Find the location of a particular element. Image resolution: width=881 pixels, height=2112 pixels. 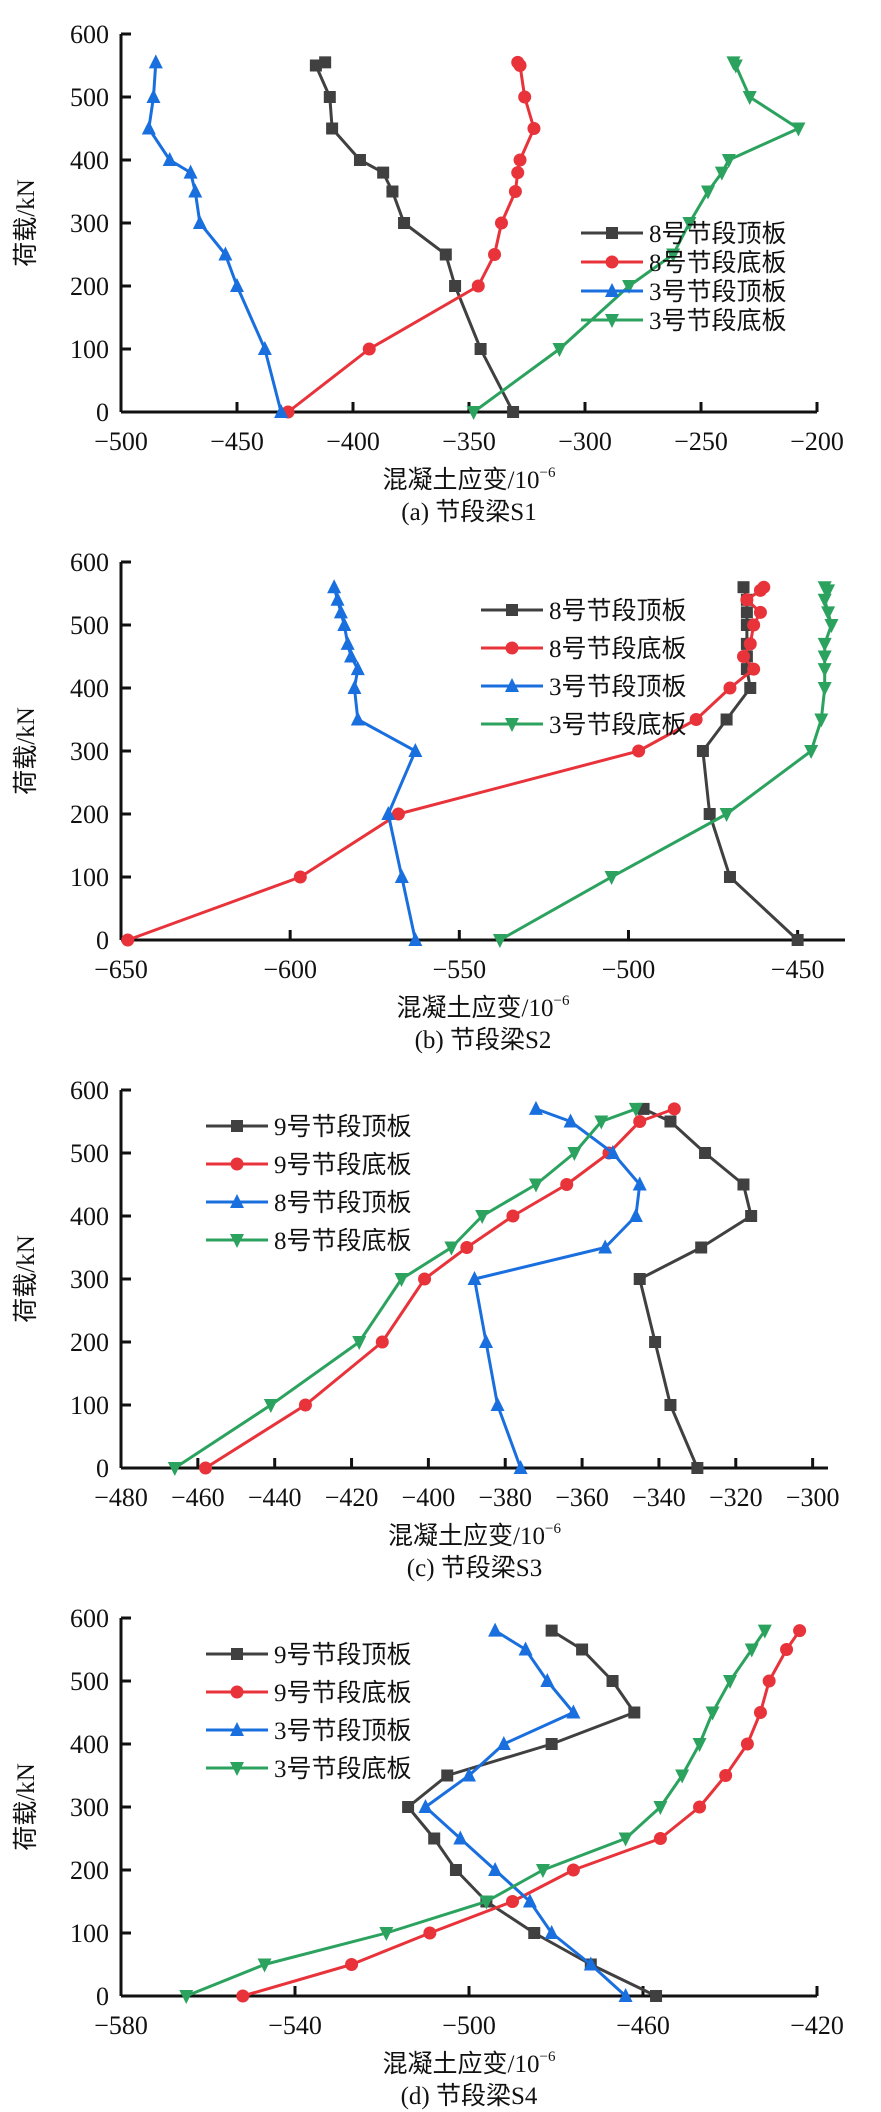

x-tick-label: −500 is located at coordinates (121, 441).